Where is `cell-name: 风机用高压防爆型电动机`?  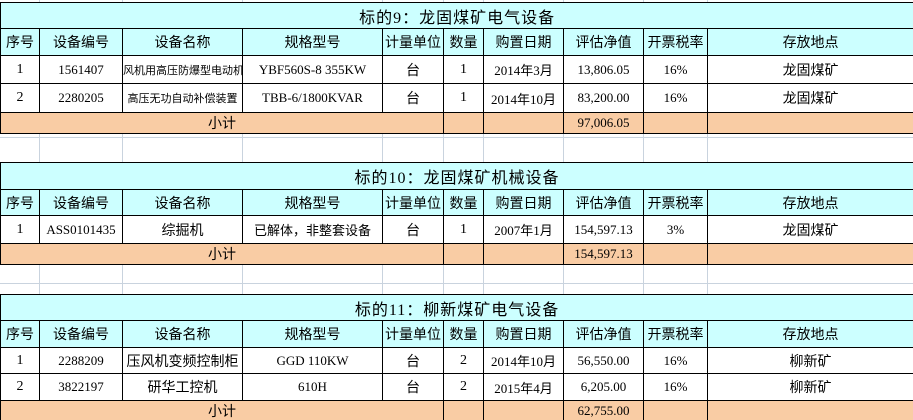
cell-name: 风机用高压防爆型电动机 is located at coordinates (182, 69).